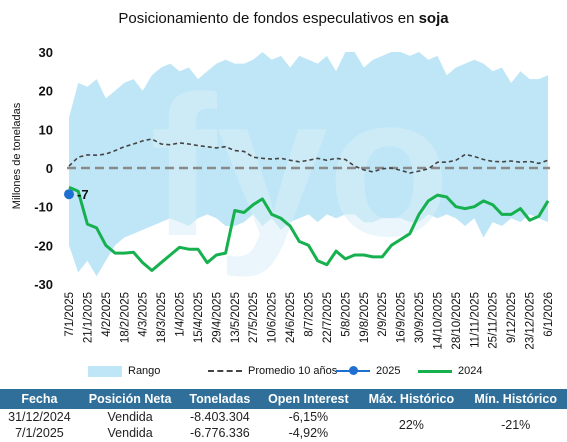 The width and height of the screenshot is (567, 442). What do you see at coordinates (107, 314) in the screenshot?
I see `x-tick-label: 4/2/2025` at bounding box center [107, 314].